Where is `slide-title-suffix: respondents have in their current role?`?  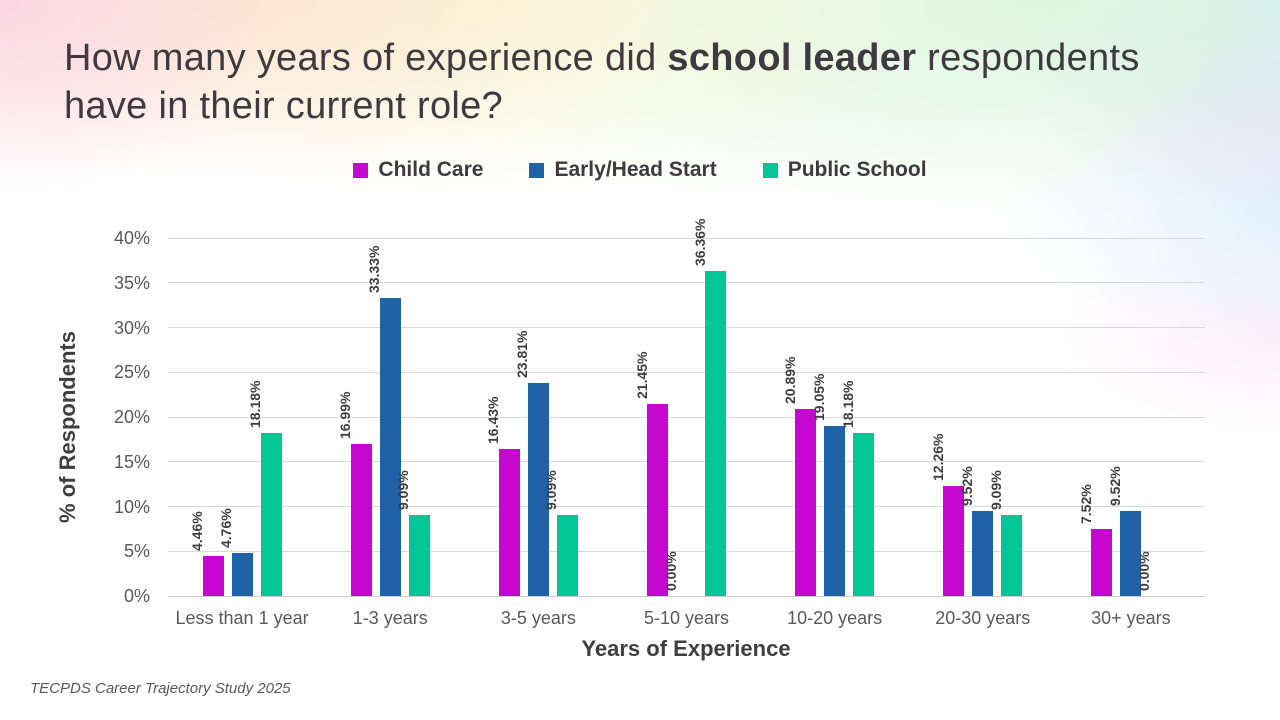
slide-title-suffix: respondents have in their current role? is located at coordinates (602, 82).